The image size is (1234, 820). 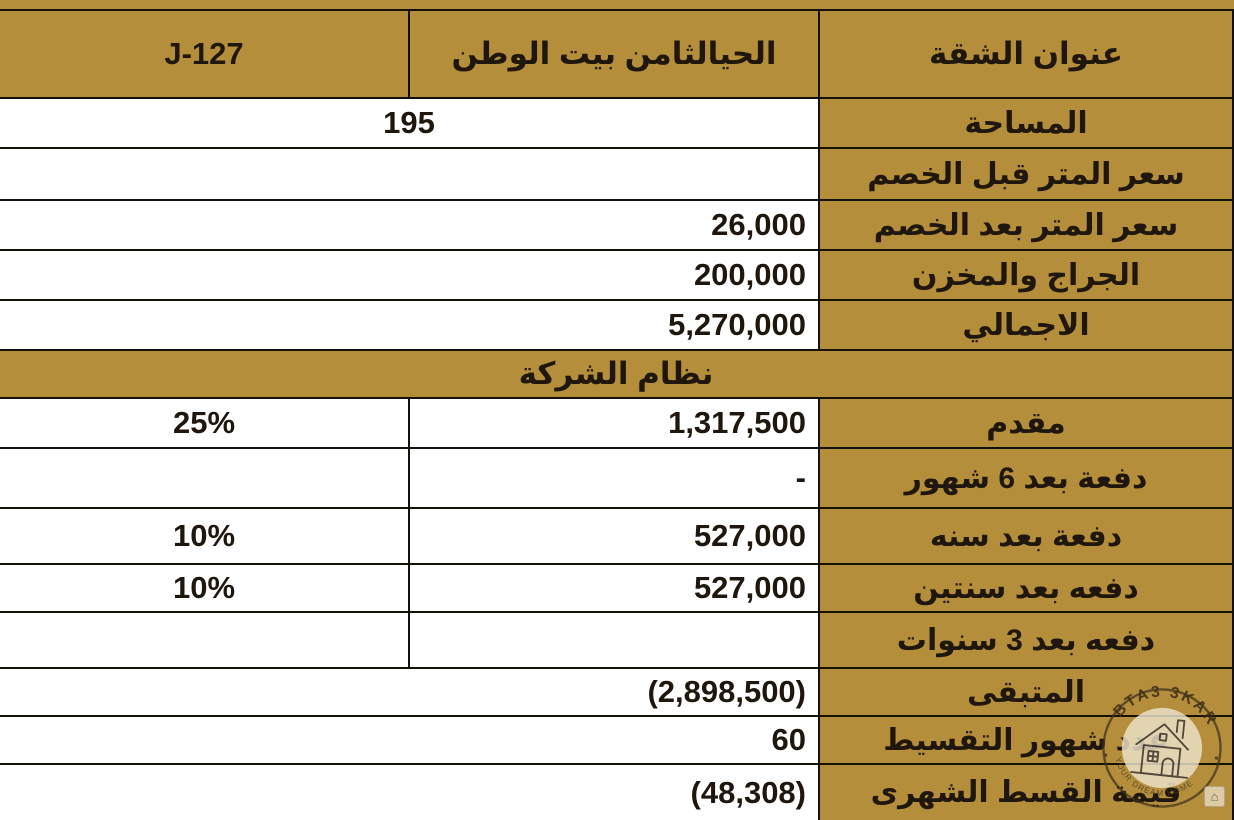 I want to click on section-title: نظام الشركة, so click(x=617, y=374).